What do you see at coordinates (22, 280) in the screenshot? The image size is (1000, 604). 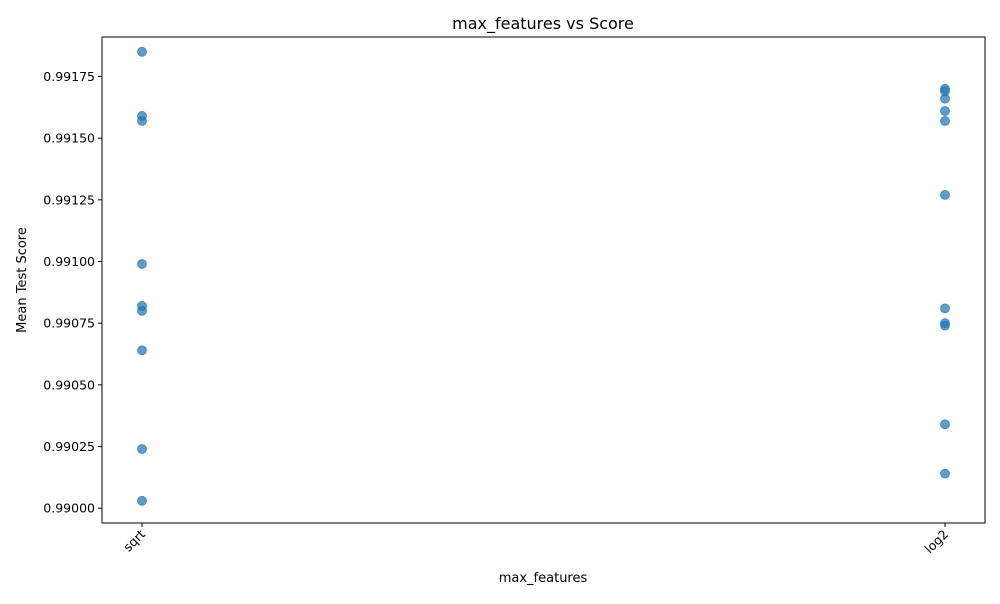 I see `y-axis-label: Mean Test Score` at bounding box center [22, 280].